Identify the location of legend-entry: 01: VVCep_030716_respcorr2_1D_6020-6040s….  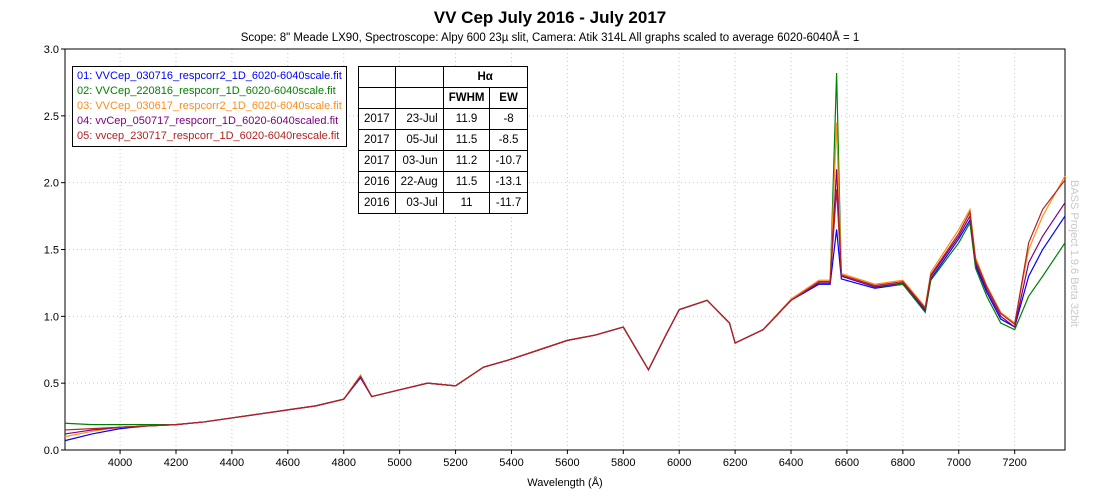
(209, 76).